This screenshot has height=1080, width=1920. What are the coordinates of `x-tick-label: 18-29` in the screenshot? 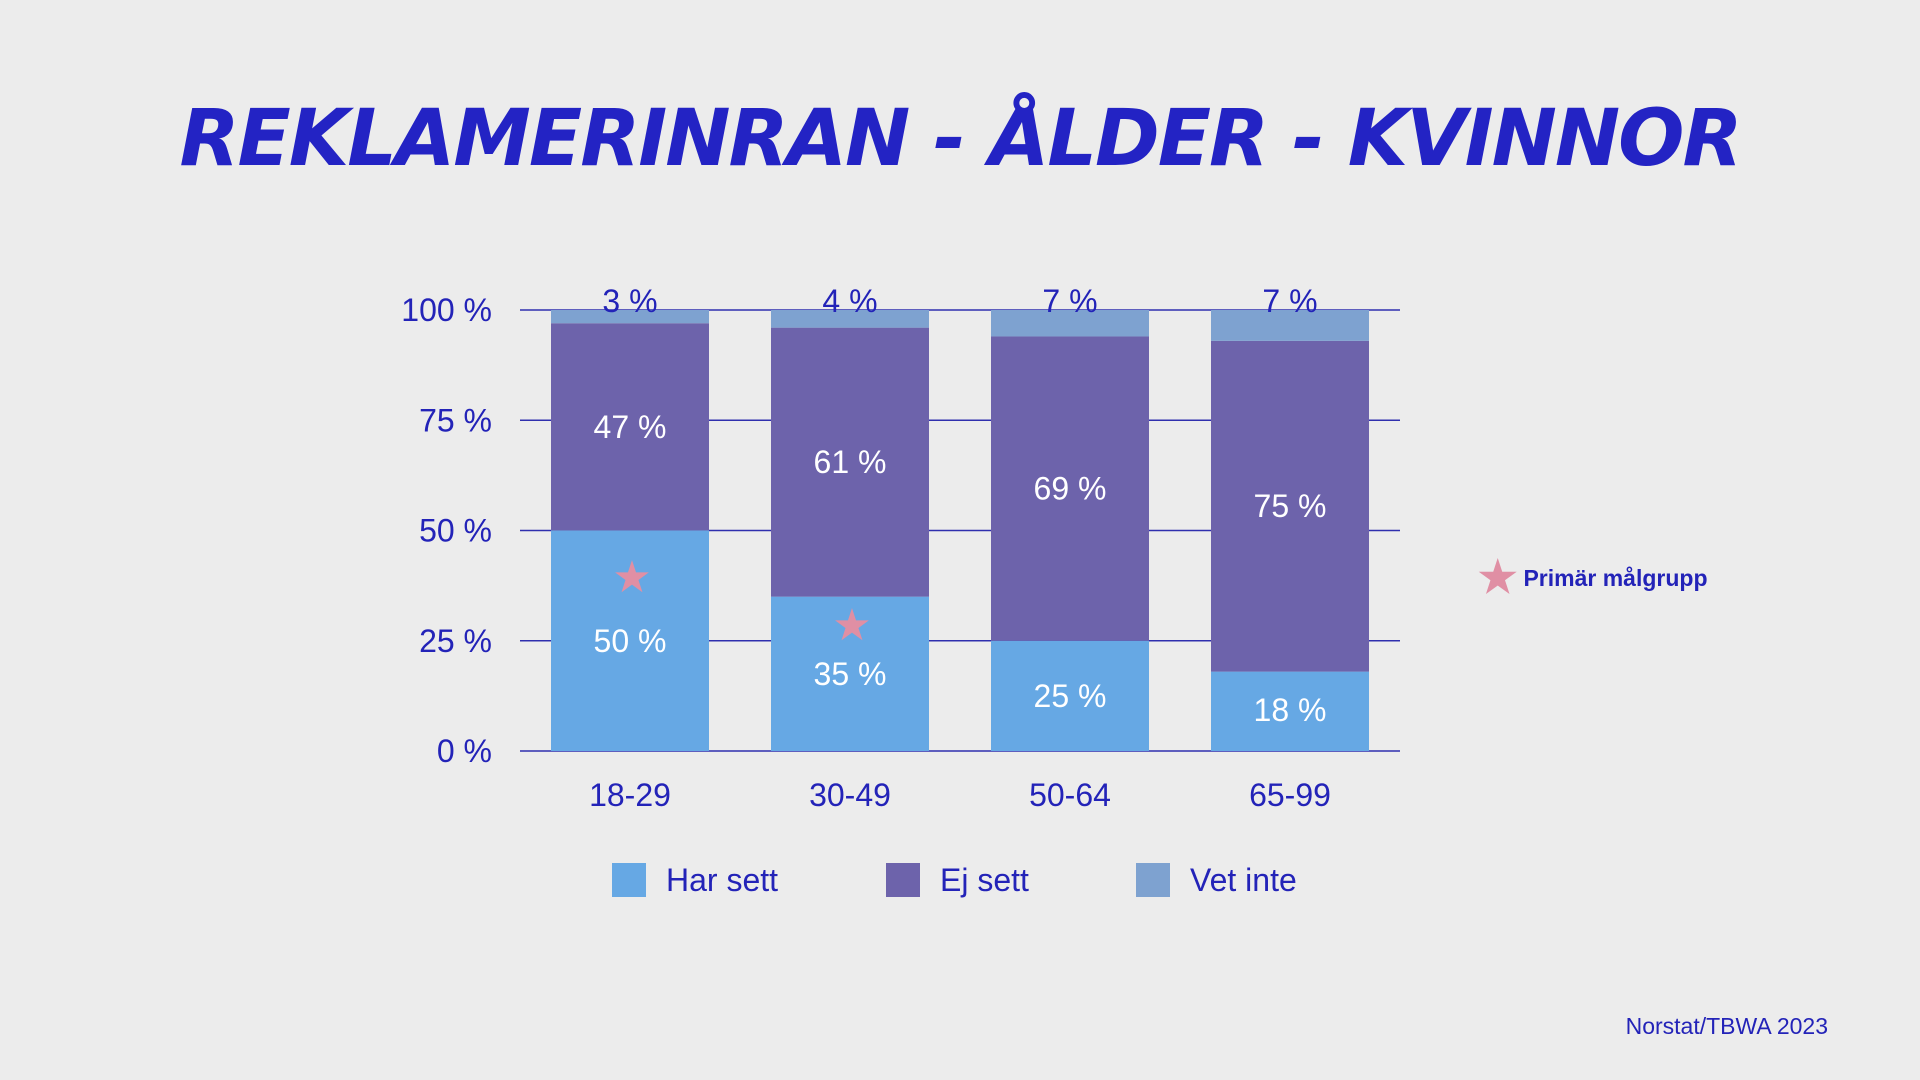 It's located at (630, 795).